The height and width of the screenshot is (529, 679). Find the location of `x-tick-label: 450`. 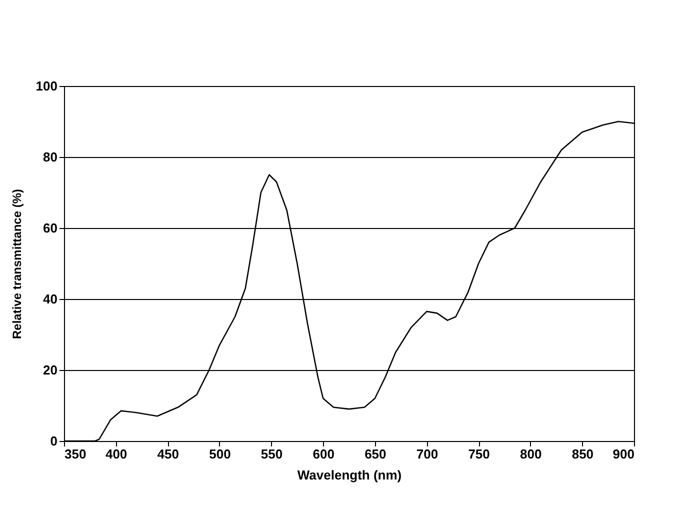

x-tick-label: 450 is located at coordinates (168, 454).